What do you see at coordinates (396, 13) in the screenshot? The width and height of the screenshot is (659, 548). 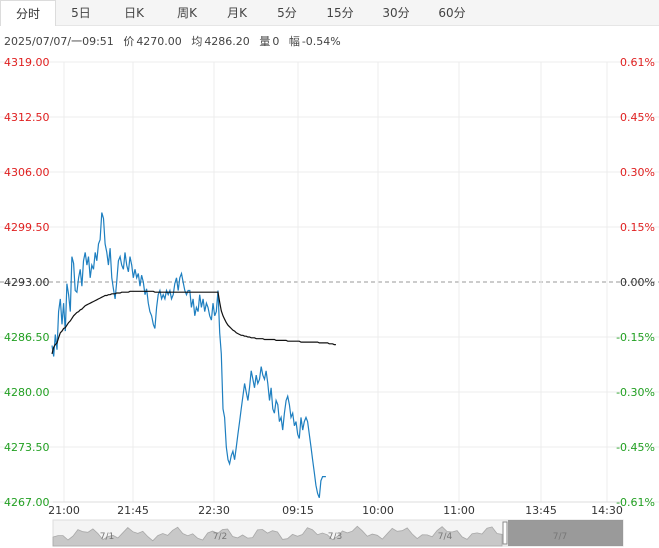 I see `tab-7: 30分` at bounding box center [396, 13].